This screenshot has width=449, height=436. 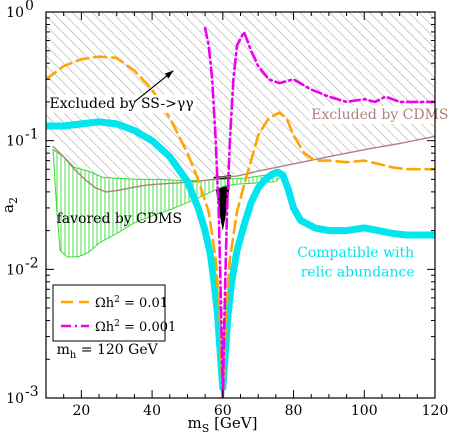 I want to click on annotation-excluded-cdms-label: Excluded by CDMS, so click(x=379, y=115).